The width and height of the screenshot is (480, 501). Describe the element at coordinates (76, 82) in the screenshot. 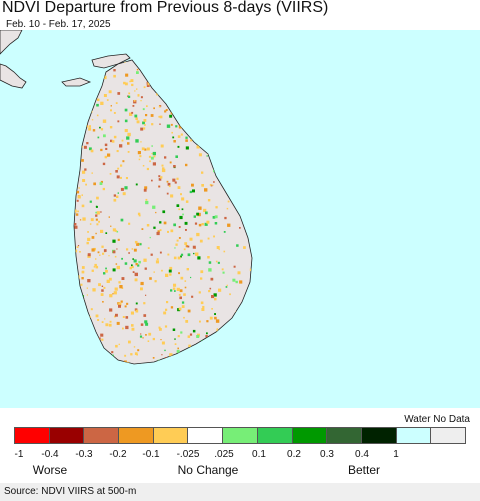

I see `mannar-island` at that location.